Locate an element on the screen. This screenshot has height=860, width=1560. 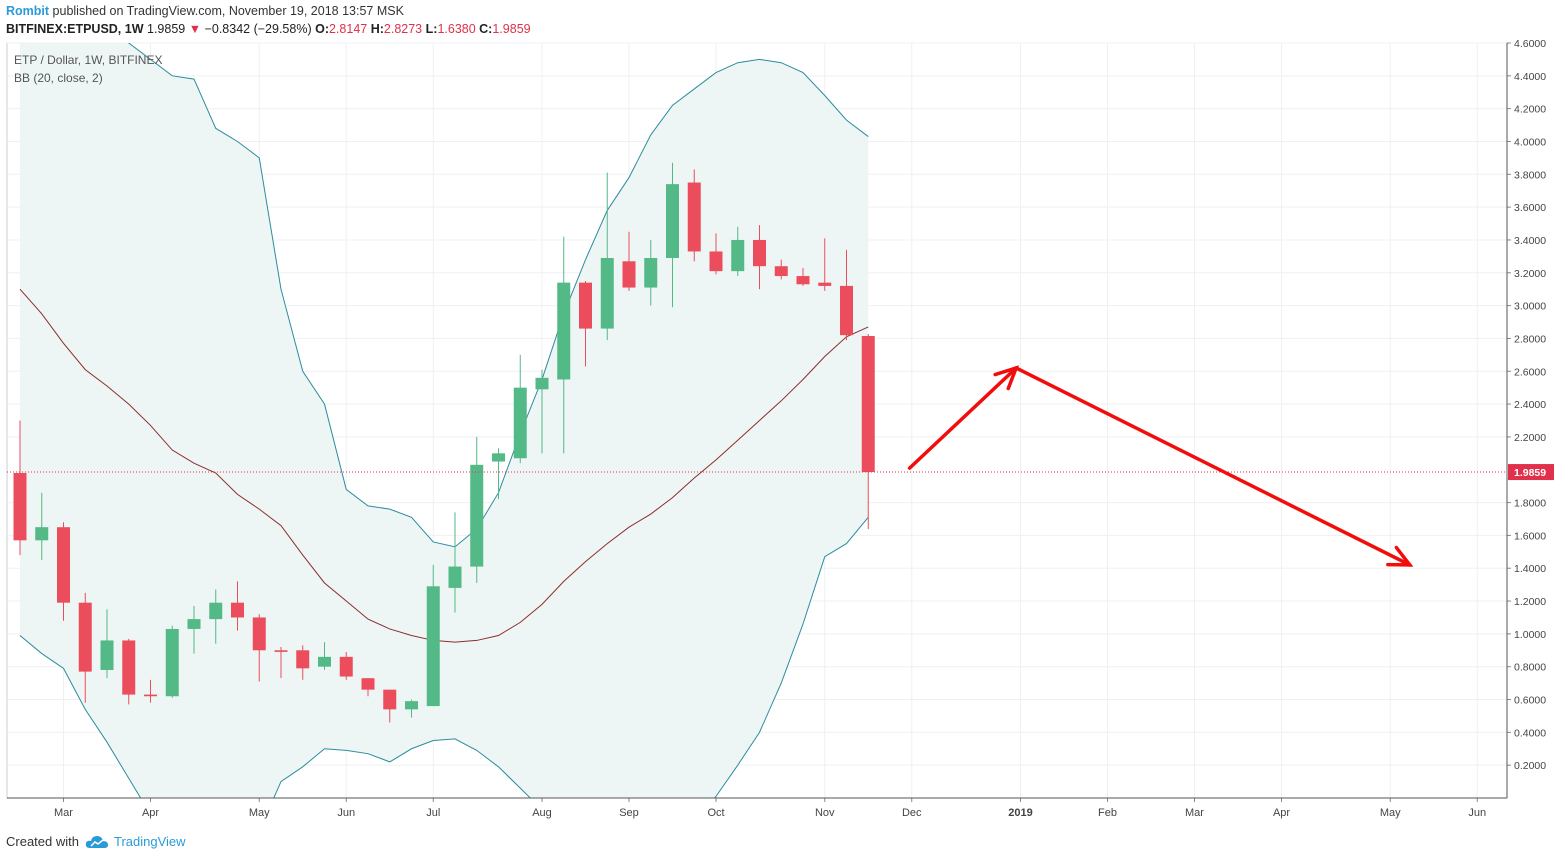
y-tick-label: 0.2000 is located at coordinates (1530, 766).